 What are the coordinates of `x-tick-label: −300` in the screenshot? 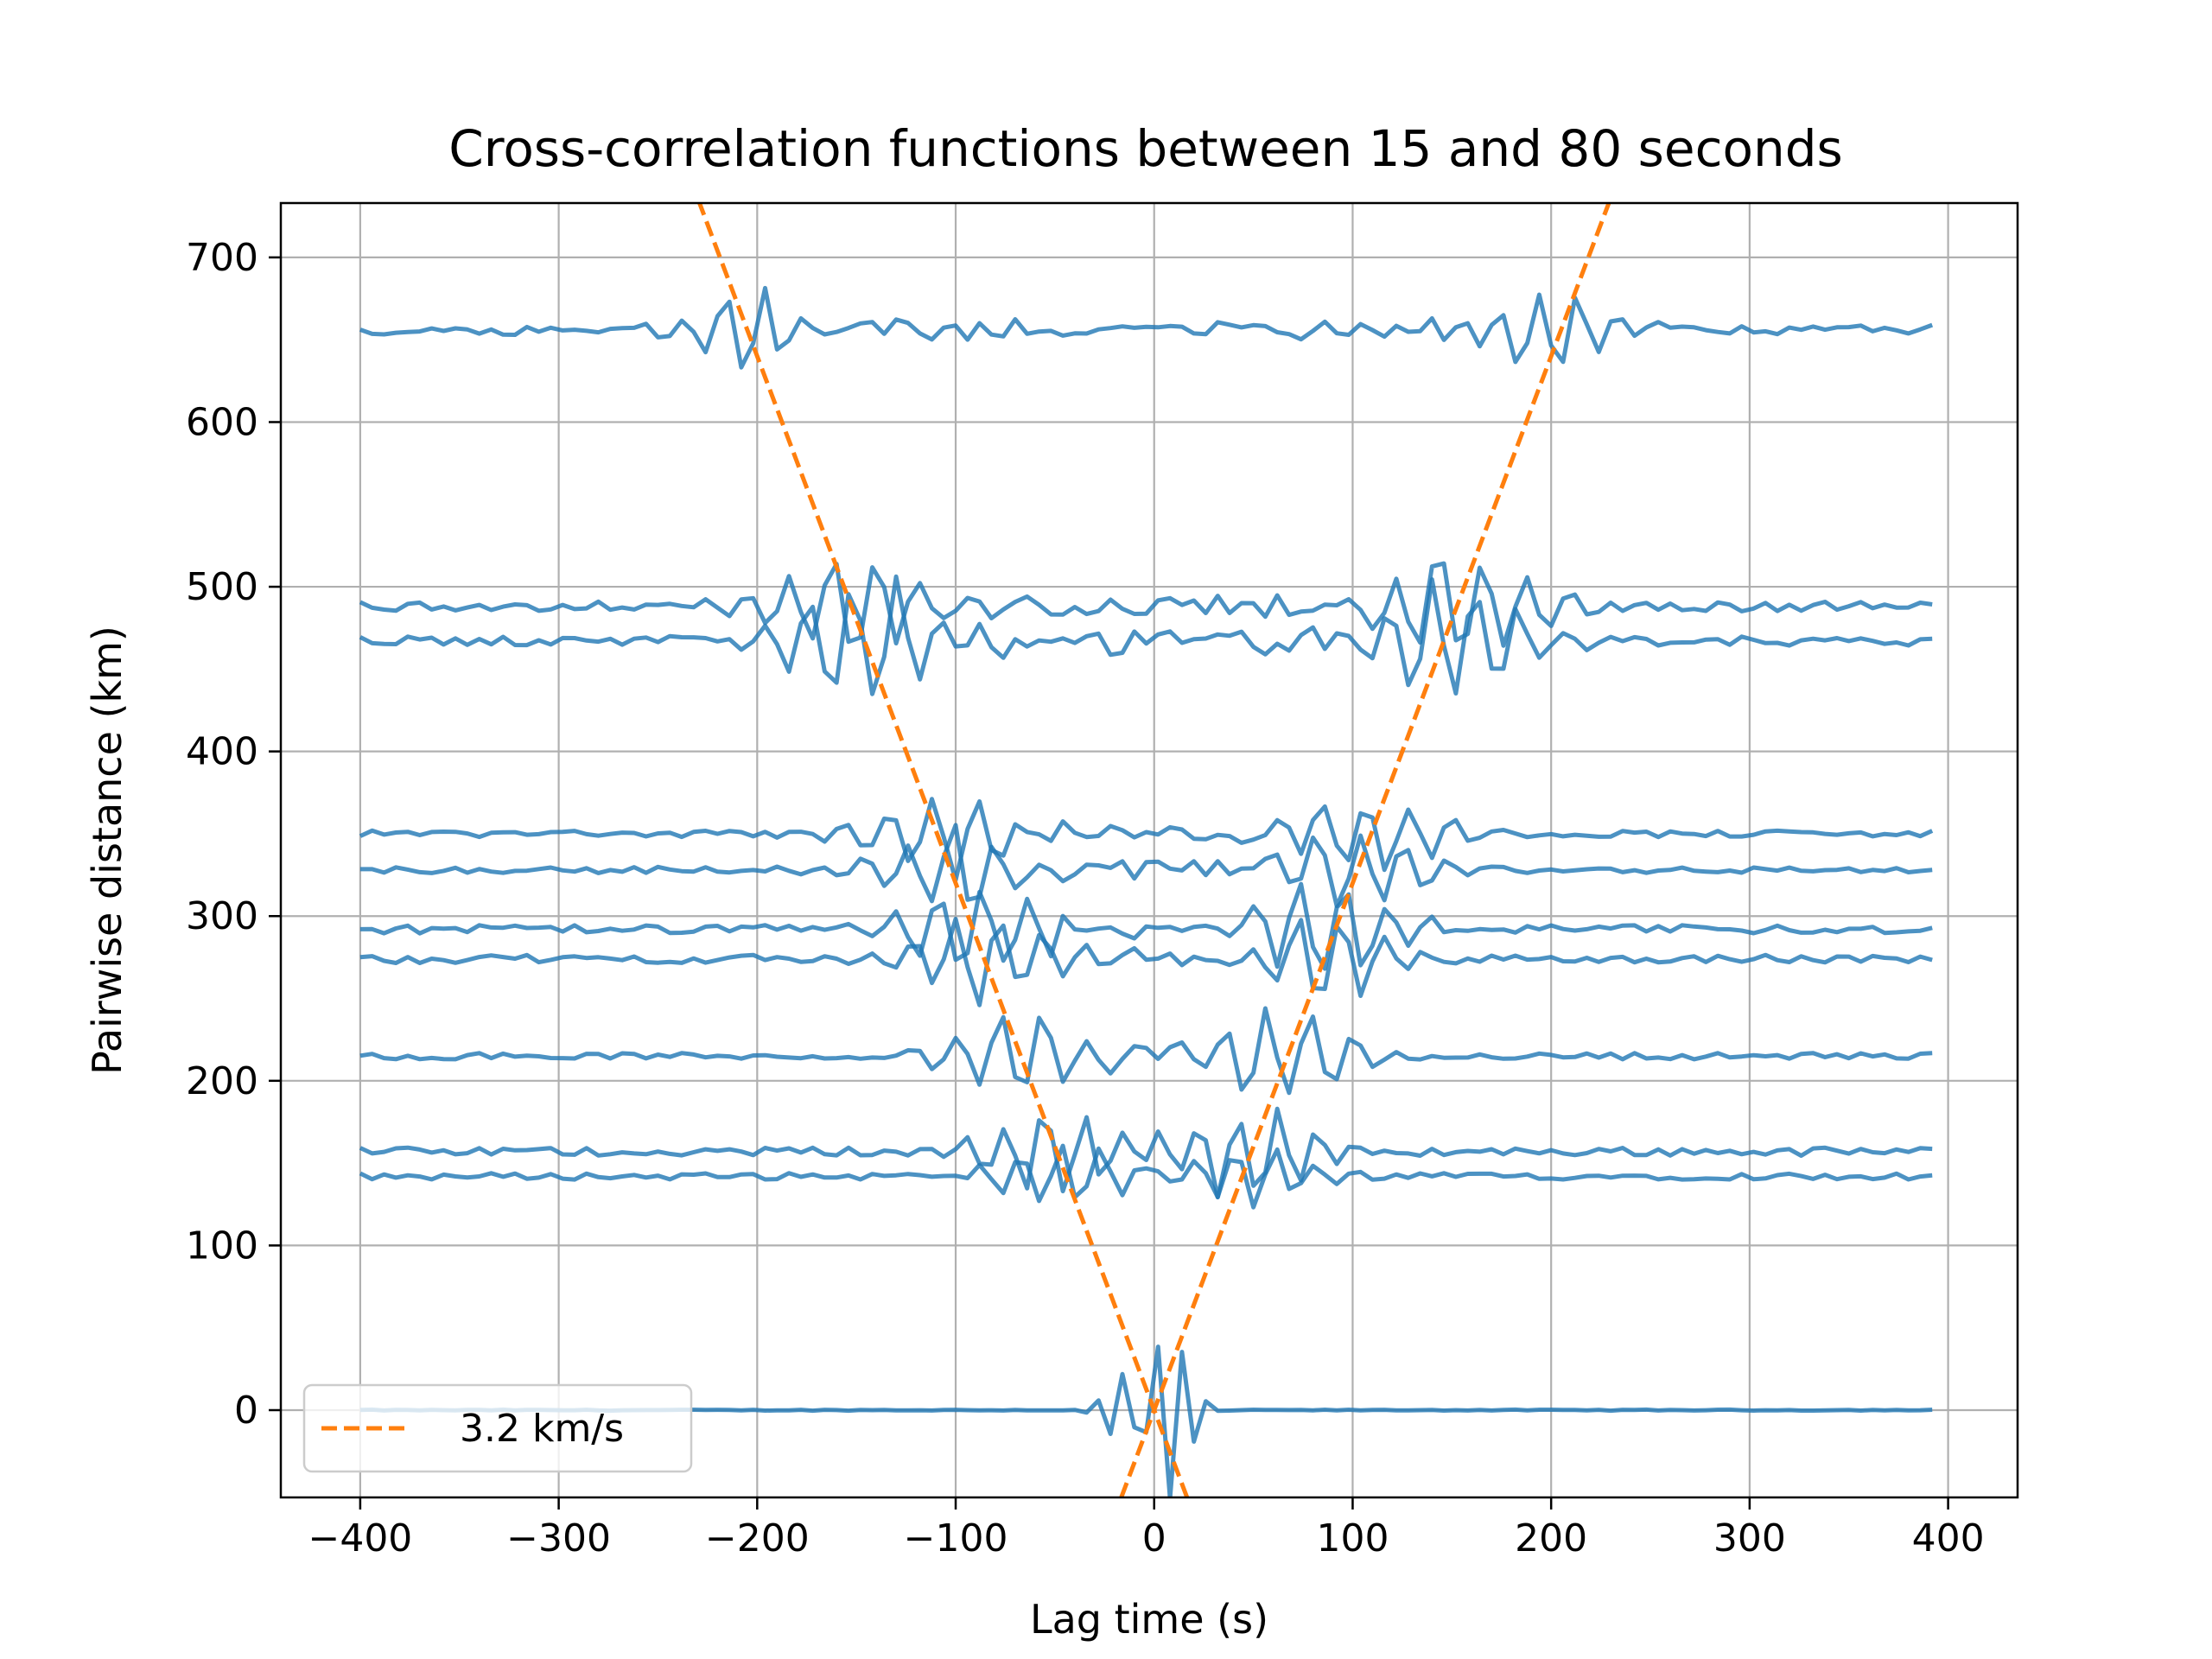 It's located at (558, 1538).